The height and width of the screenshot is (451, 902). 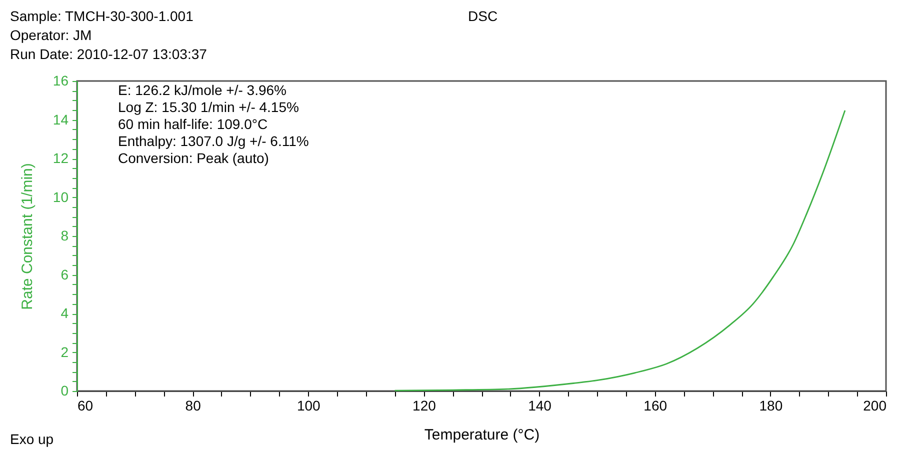 What do you see at coordinates (193, 406) in the screenshot?
I see `x-tick-label: 80` at bounding box center [193, 406].